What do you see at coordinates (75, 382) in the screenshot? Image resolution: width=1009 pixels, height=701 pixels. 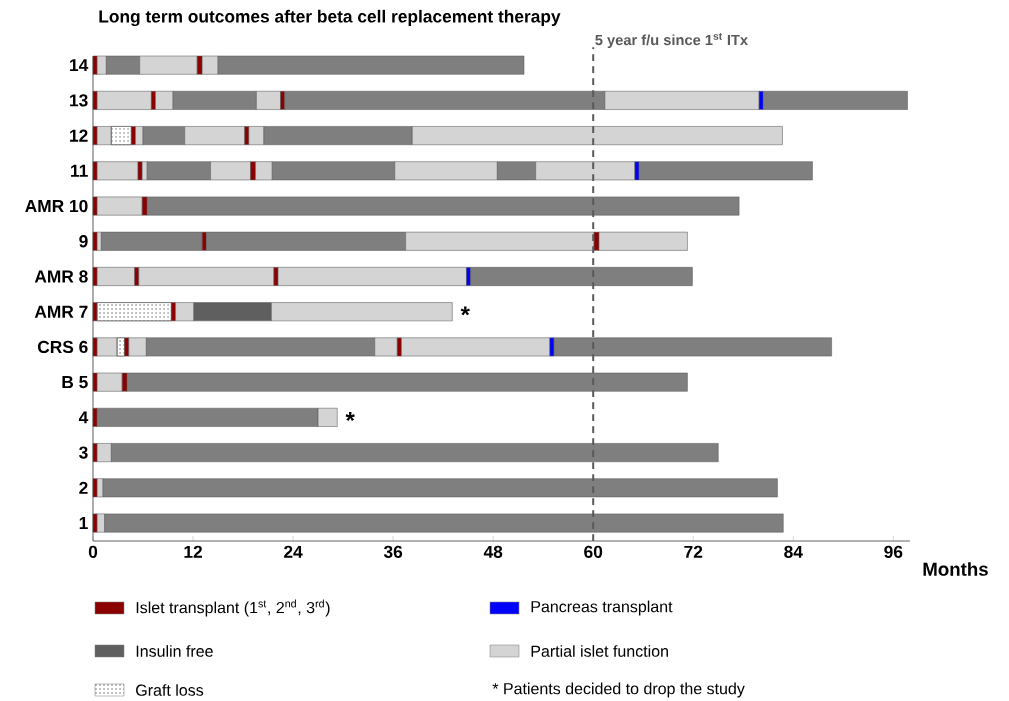 I see `y-tick-label: B 5` at bounding box center [75, 382].